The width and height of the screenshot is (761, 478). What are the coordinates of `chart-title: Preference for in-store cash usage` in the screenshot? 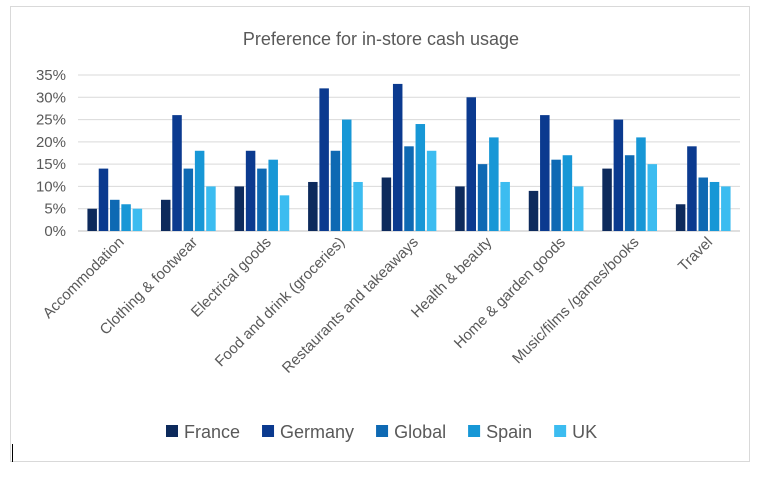 It's located at (381, 39).